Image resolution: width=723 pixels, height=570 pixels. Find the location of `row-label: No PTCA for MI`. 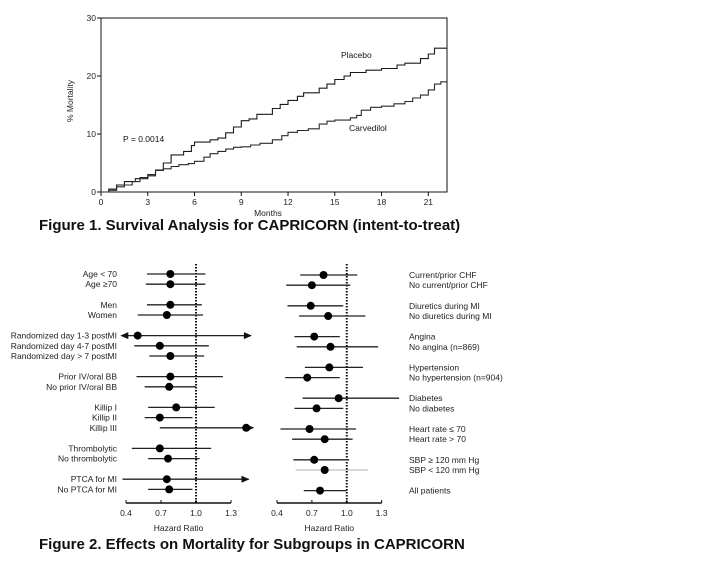

row-label: No PTCA for MI is located at coordinates (87, 489).